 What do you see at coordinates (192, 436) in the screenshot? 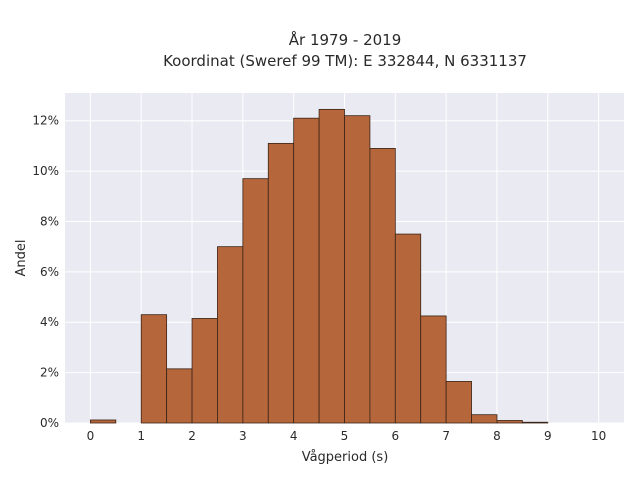
I see `x-tick-label: 2` at bounding box center [192, 436].